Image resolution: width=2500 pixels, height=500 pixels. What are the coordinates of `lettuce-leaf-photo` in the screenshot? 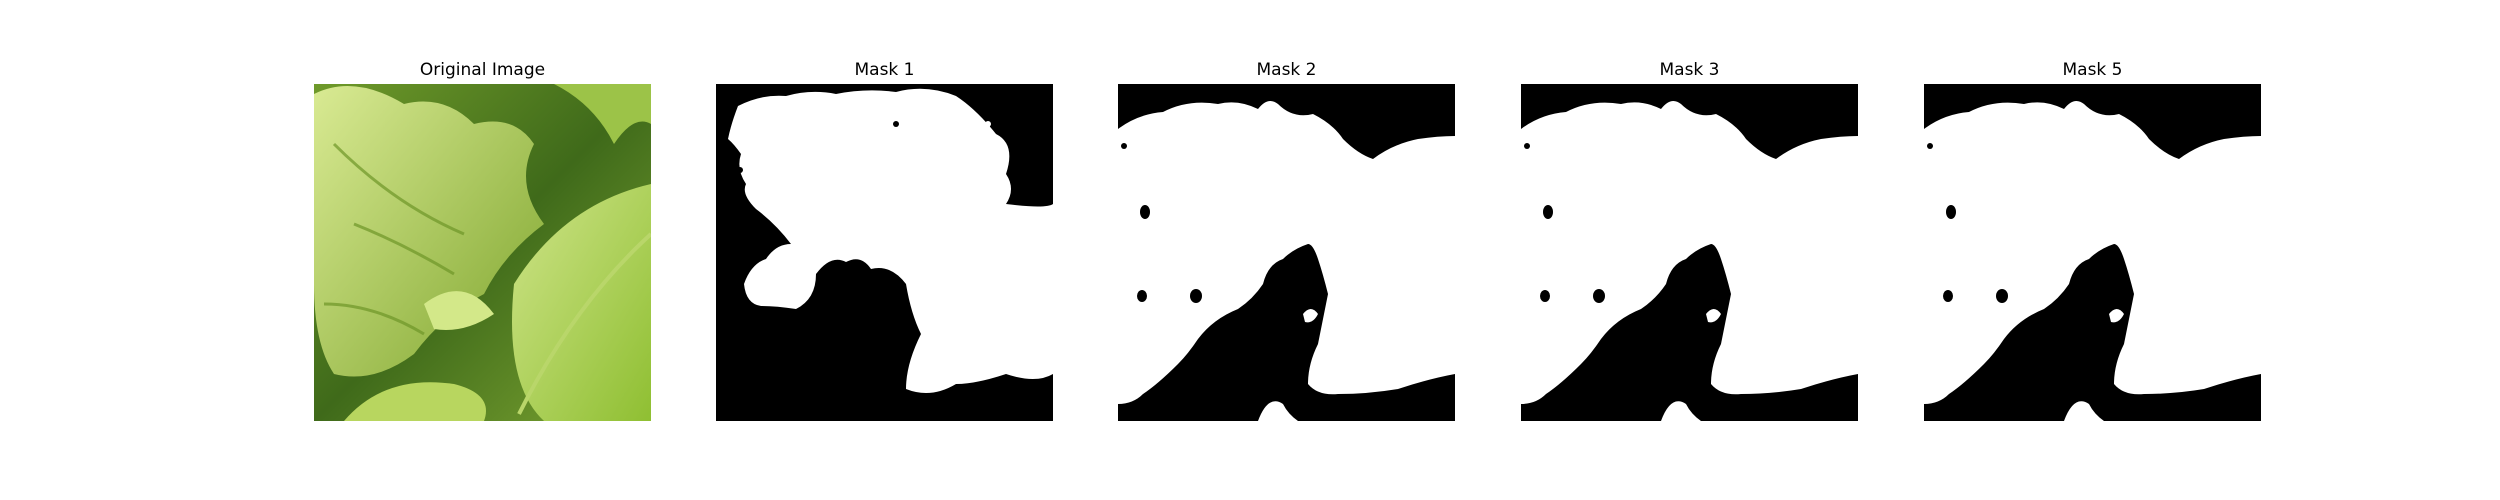 It's located at (482, 252).